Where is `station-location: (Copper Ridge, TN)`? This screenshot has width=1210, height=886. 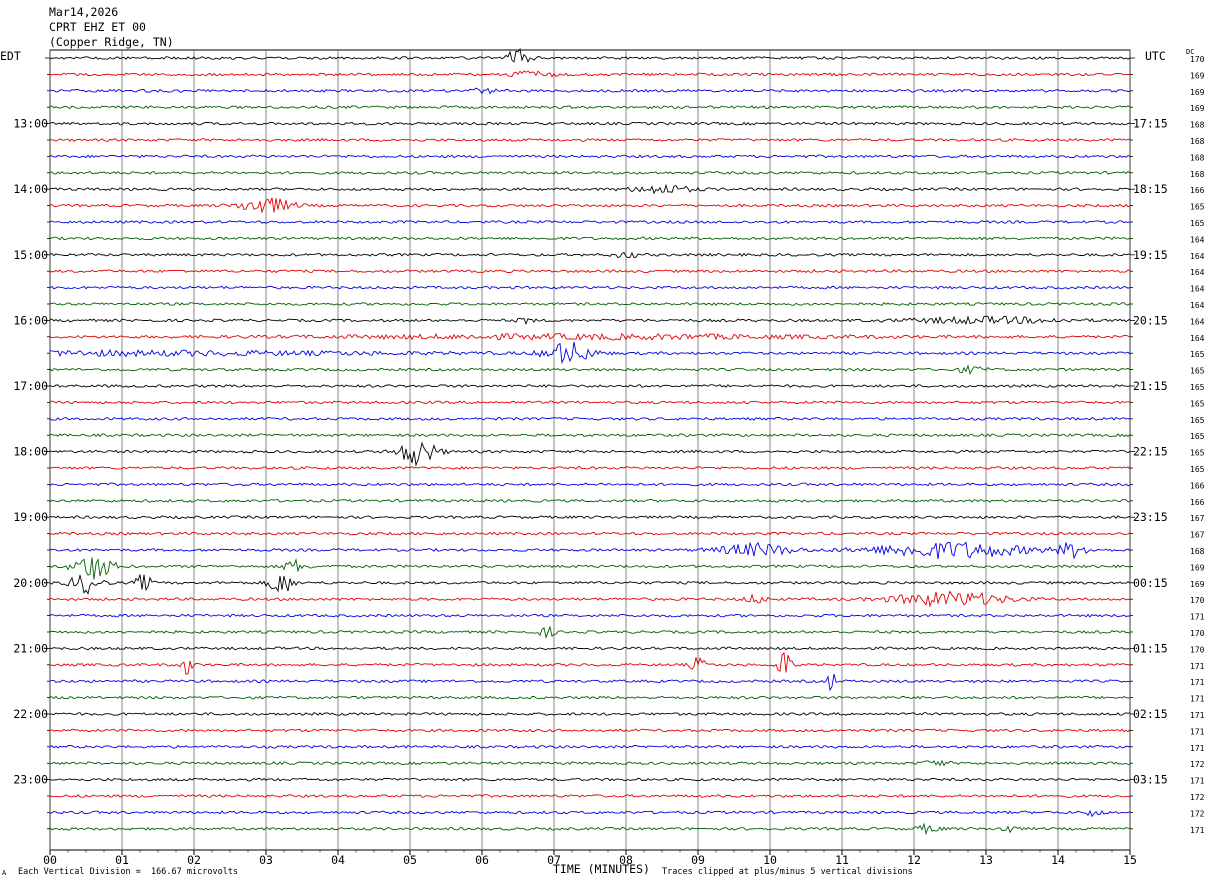
station-location: (Copper Ridge, TN) is located at coordinates (111, 42).